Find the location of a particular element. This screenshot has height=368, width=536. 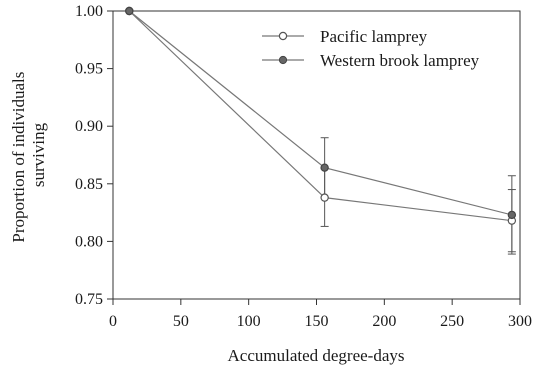

x-axis: 0 50 100 150 200 250 300 is located at coordinates (320, 314).